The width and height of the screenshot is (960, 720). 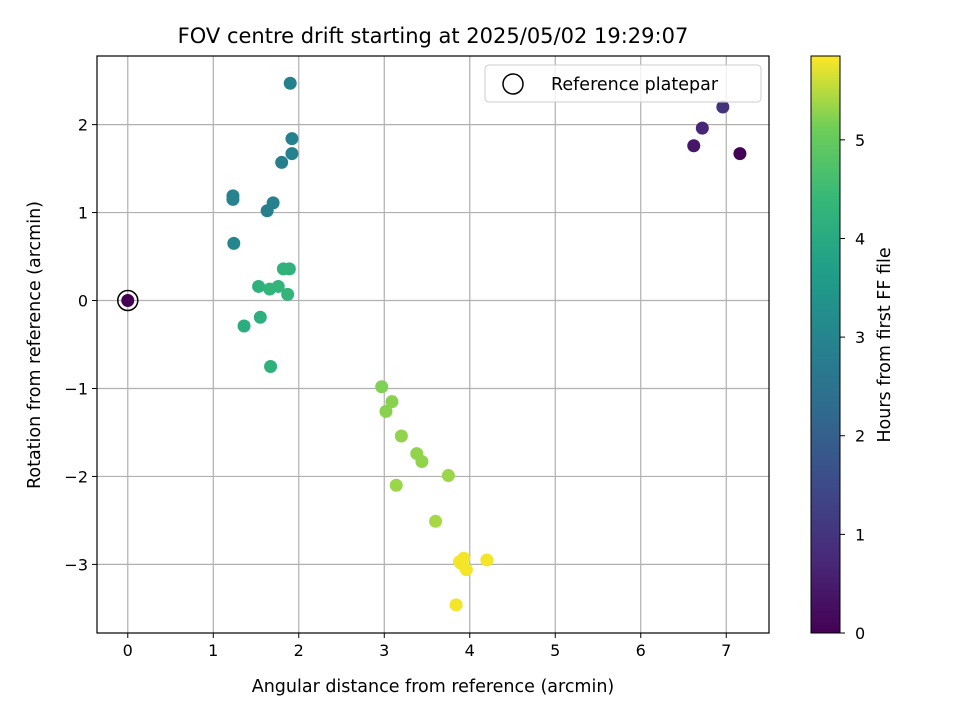 What do you see at coordinates (470, 650) in the screenshot?
I see `x-tick-label: 4` at bounding box center [470, 650].